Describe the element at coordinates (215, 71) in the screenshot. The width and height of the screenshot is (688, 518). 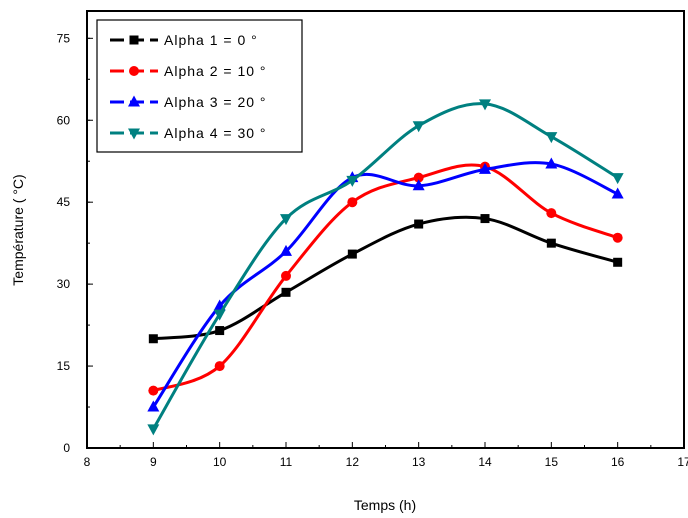
I see `legend-label: Alpha 2 = 10 °` at that location.